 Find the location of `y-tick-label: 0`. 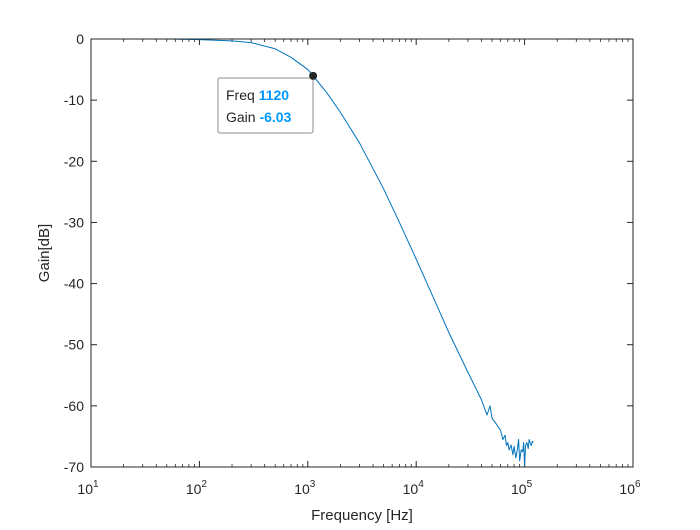

y-tick-label: 0 is located at coordinates (80, 39).